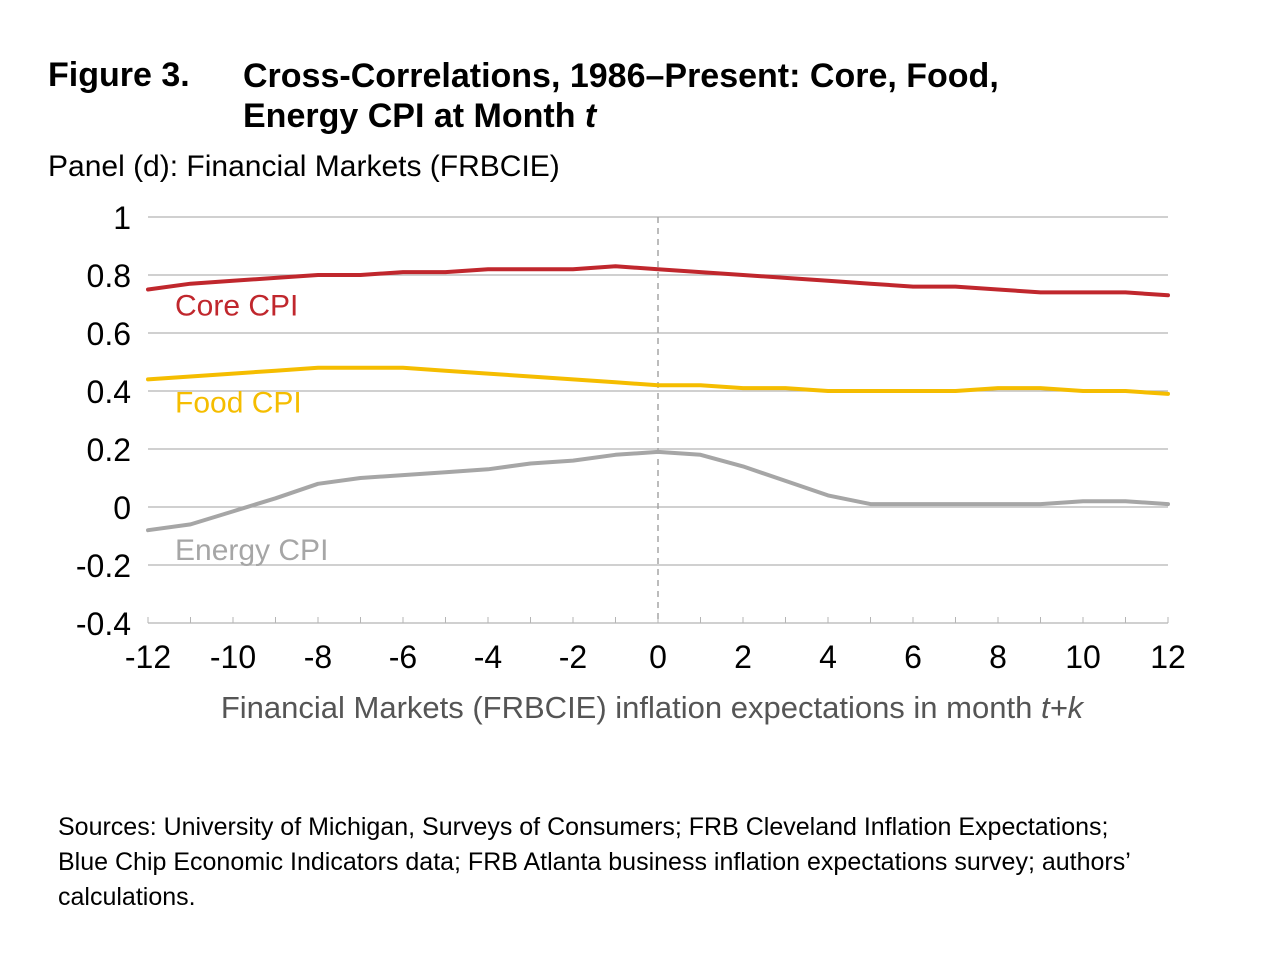 This screenshot has width=1275, height=975. Describe the element at coordinates (109, 392) in the screenshot. I see `y-tick-label: 0.4` at that location.